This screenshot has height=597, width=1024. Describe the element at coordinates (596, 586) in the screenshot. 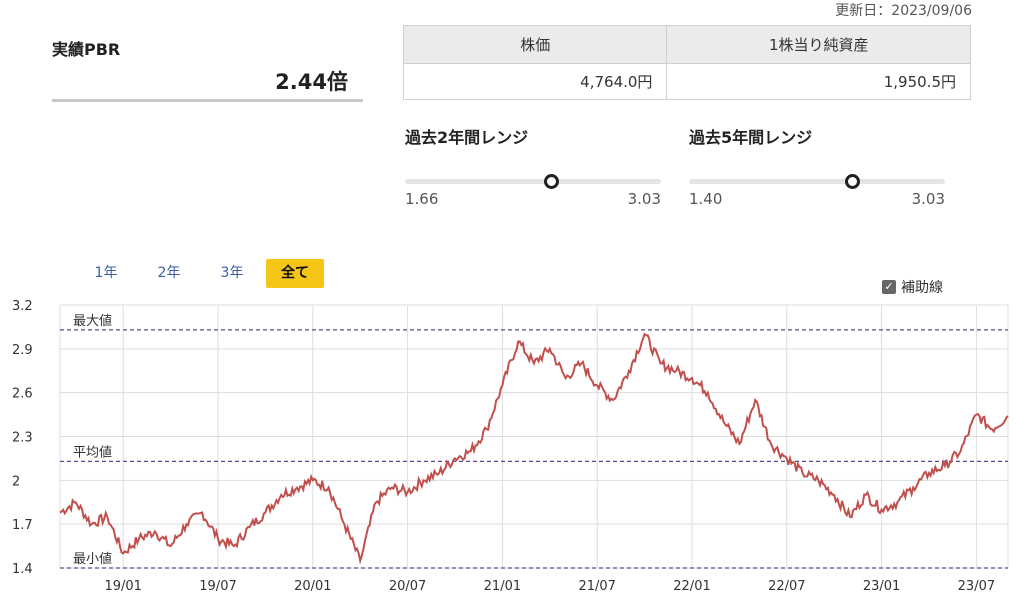

I see `x-tick-label: 21/07` at that location.